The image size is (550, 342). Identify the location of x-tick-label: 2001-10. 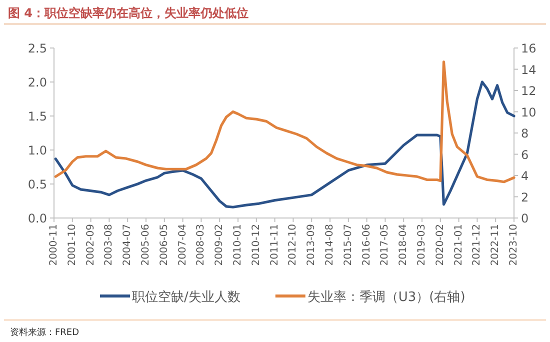
(72, 245).